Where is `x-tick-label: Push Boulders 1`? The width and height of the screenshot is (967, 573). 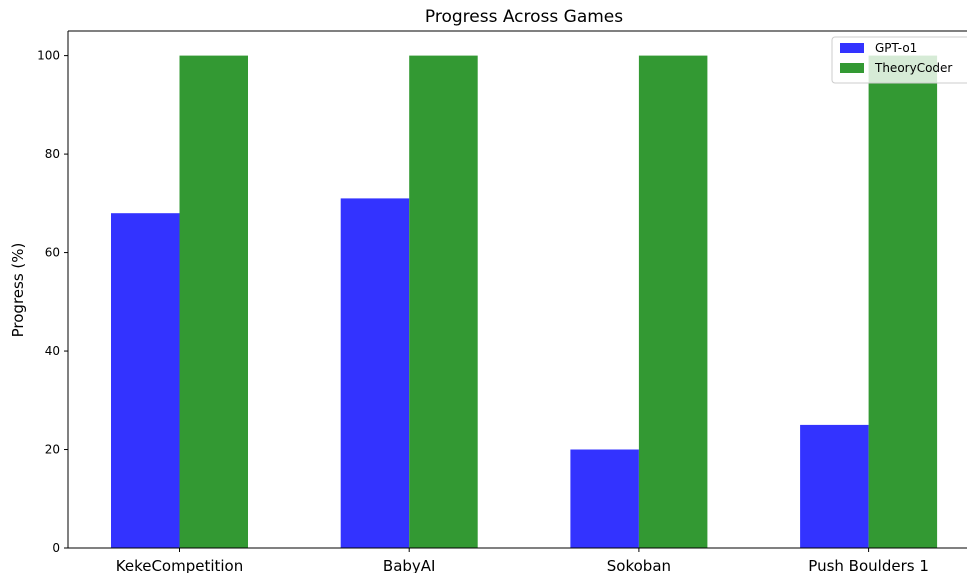 x-tick-label: Push Boulders 1 is located at coordinates (868, 565).